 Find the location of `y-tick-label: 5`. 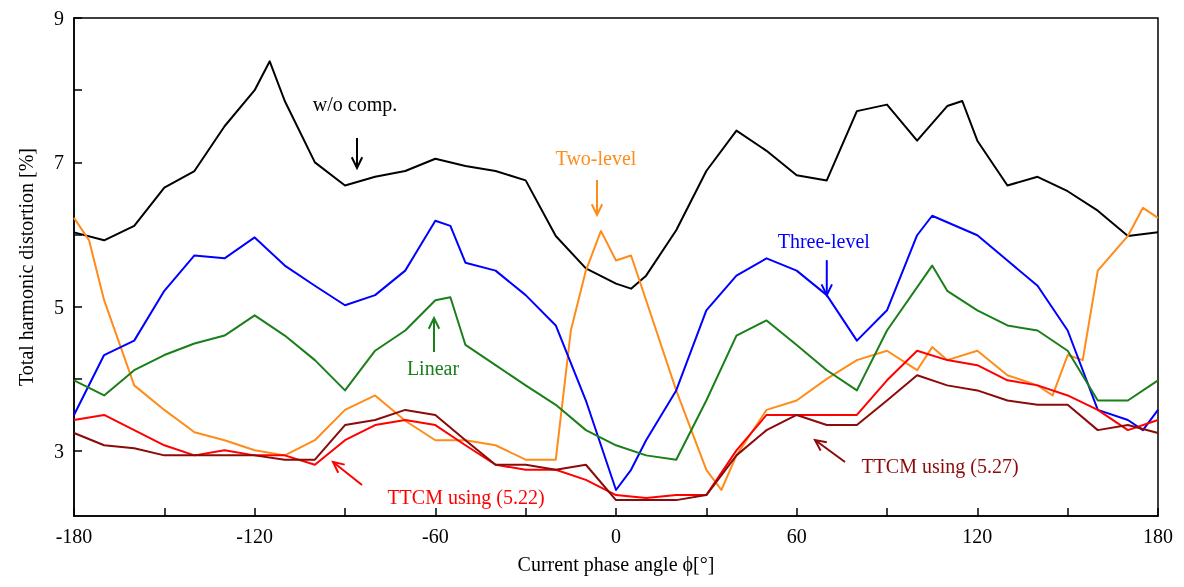

y-tick-label: 5 is located at coordinates (59, 306).